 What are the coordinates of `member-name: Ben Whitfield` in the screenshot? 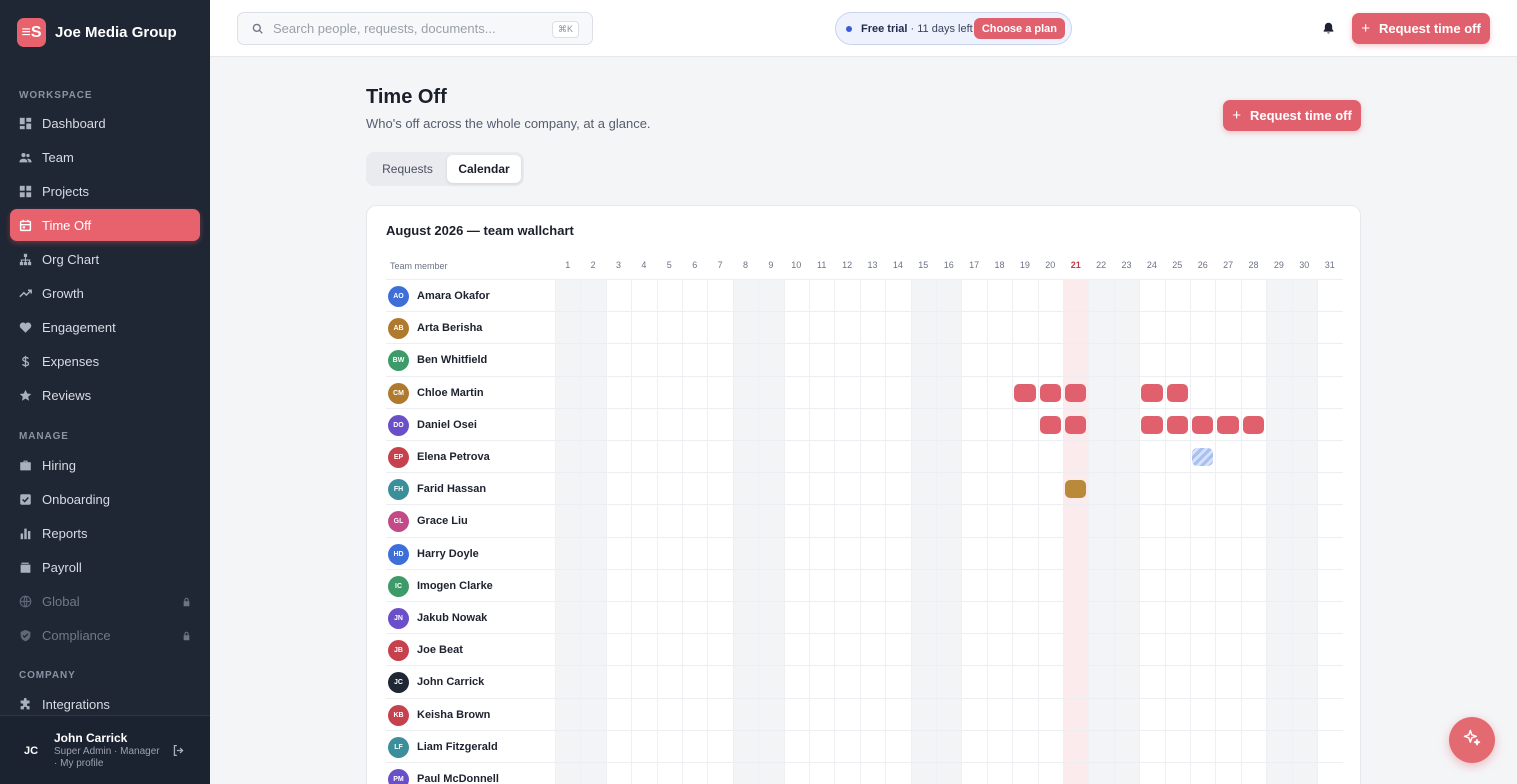 It's located at (452, 360).